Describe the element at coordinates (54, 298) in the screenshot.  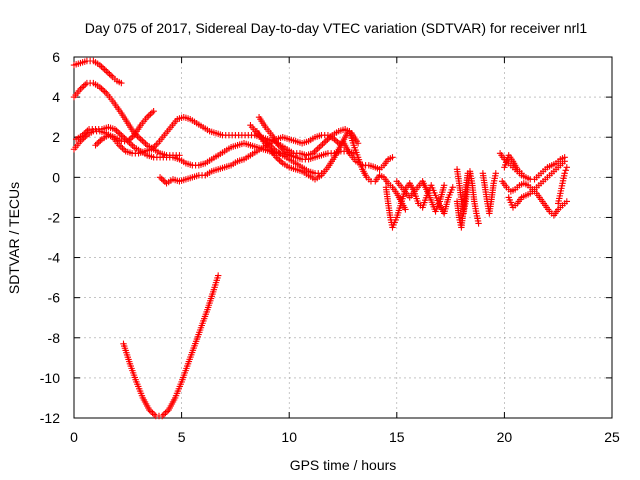
I see `y-tick-label: -6` at that location.